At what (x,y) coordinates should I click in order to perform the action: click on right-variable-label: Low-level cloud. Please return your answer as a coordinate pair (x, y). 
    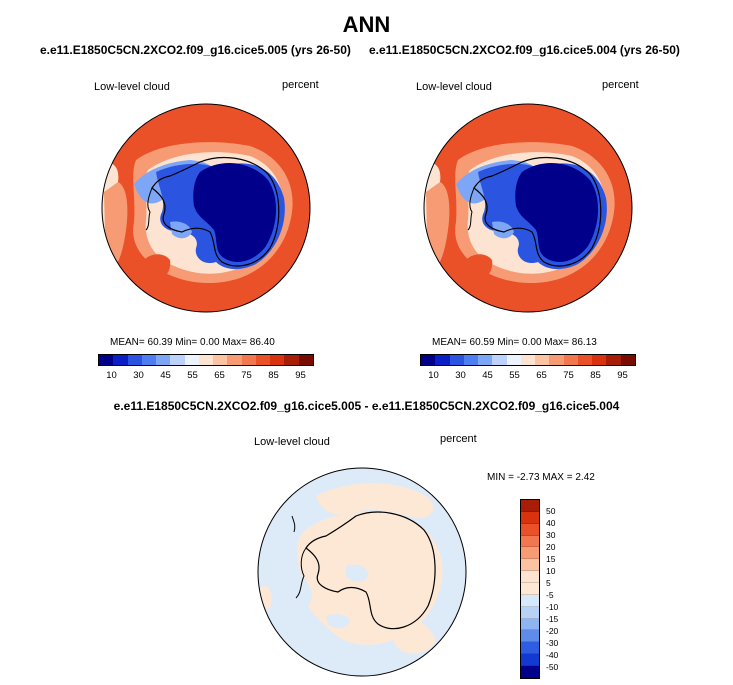
    Looking at the image, I should click on (454, 87).